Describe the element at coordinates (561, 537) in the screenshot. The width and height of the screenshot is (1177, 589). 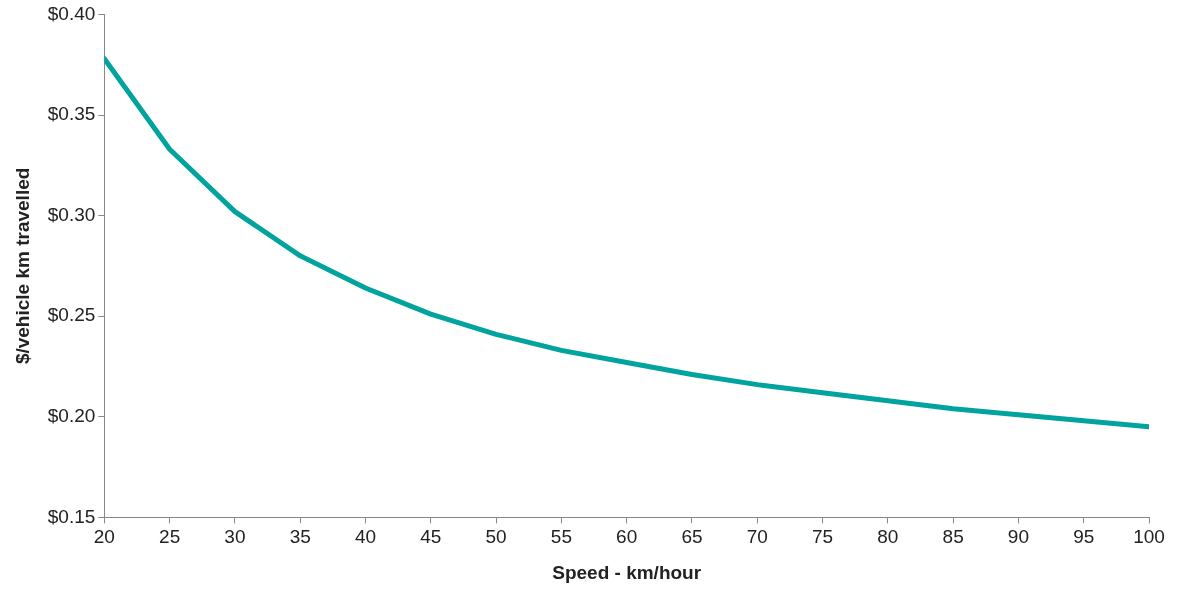
I see `x-tick-label: 55` at that location.